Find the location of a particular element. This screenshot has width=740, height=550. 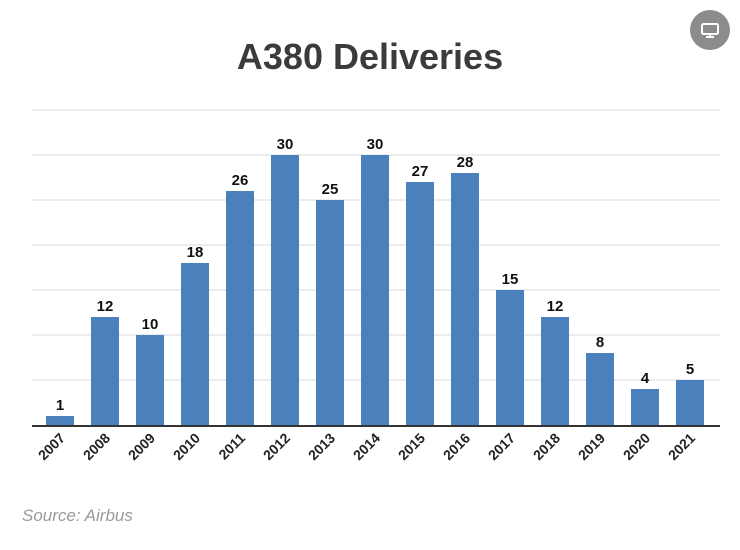

bar-2010 is located at coordinates (195, 344).